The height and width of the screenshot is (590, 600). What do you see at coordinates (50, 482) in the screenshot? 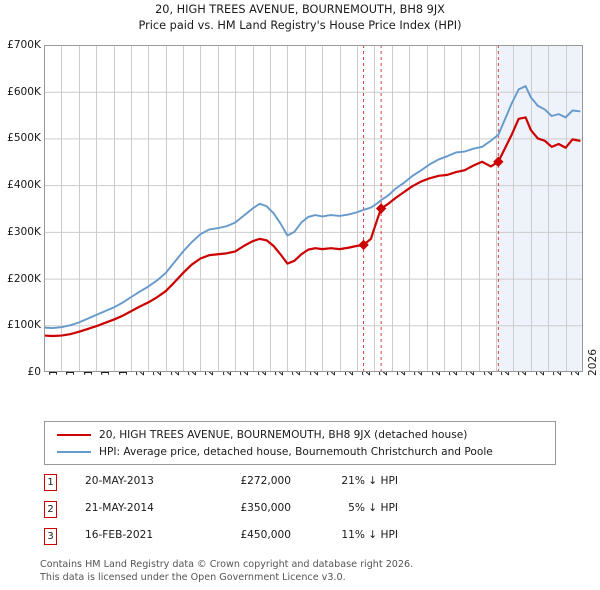
I see `transaction-badge-1: 1` at bounding box center [50, 482].